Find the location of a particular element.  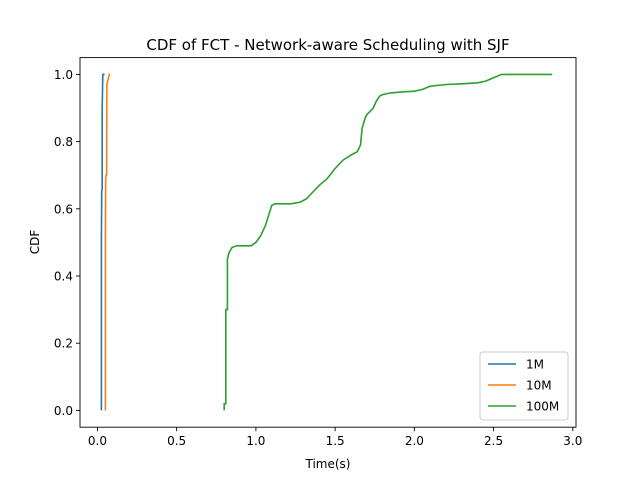

x-axis: 0.0 0.5 1.0 1.5 2.0 2.5 3.0 is located at coordinates (335, 437).